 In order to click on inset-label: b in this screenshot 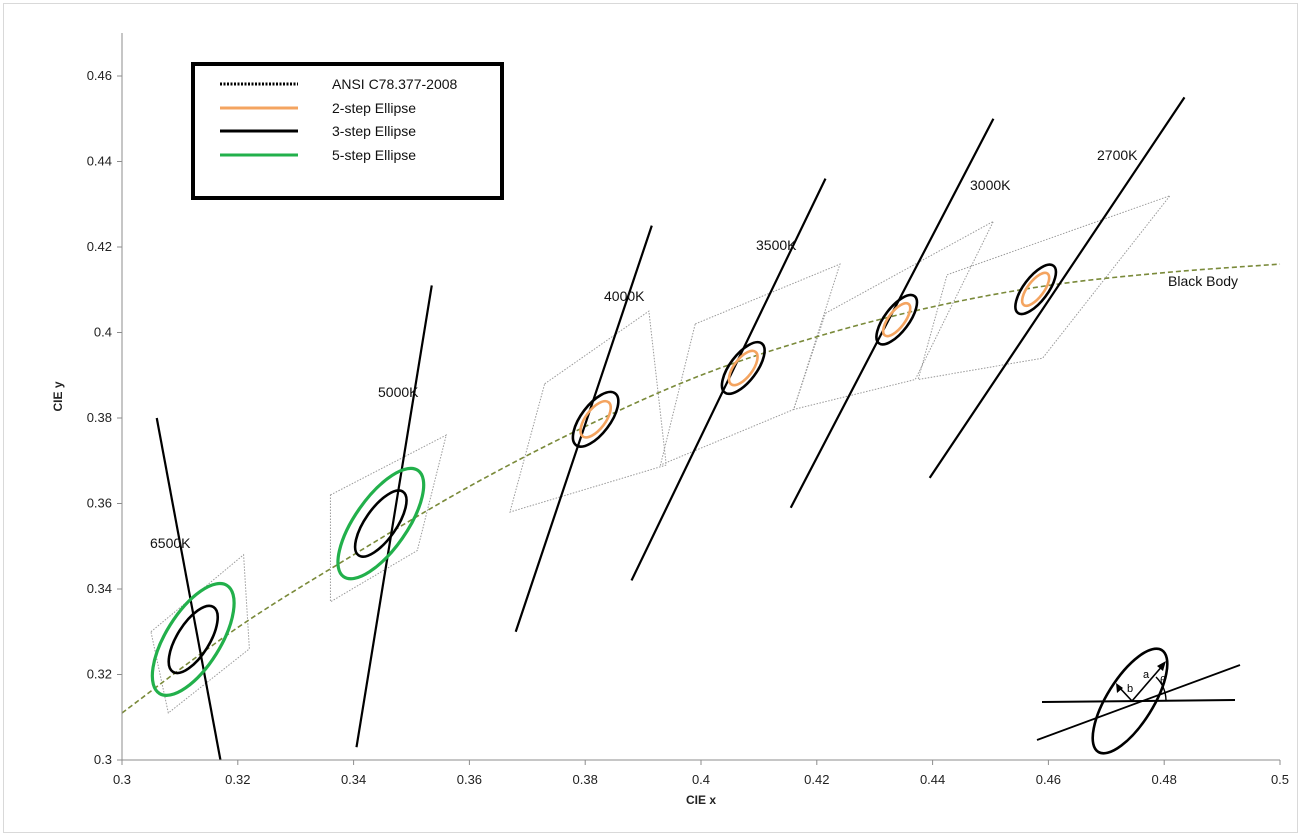, I will do `click(1130, 689)`.